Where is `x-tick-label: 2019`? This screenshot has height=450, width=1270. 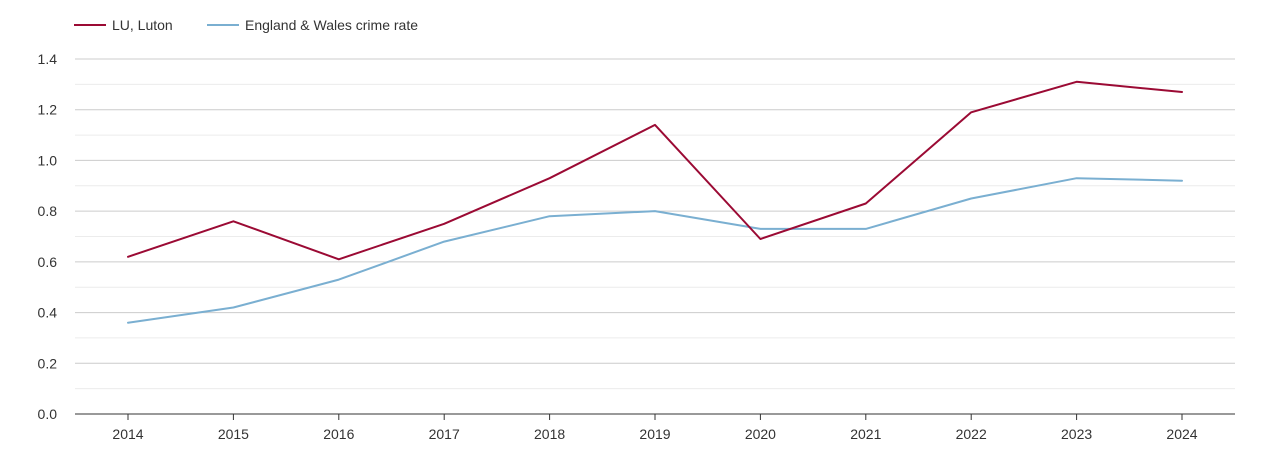
x-tick-label: 2019 is located at coordinates (654, 434).